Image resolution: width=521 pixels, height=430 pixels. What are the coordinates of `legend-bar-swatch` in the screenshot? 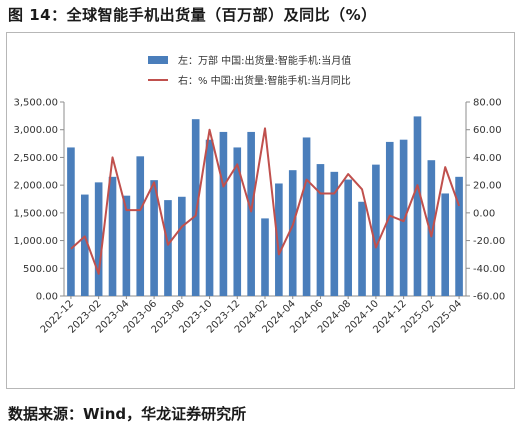 It's located at (158, 60).